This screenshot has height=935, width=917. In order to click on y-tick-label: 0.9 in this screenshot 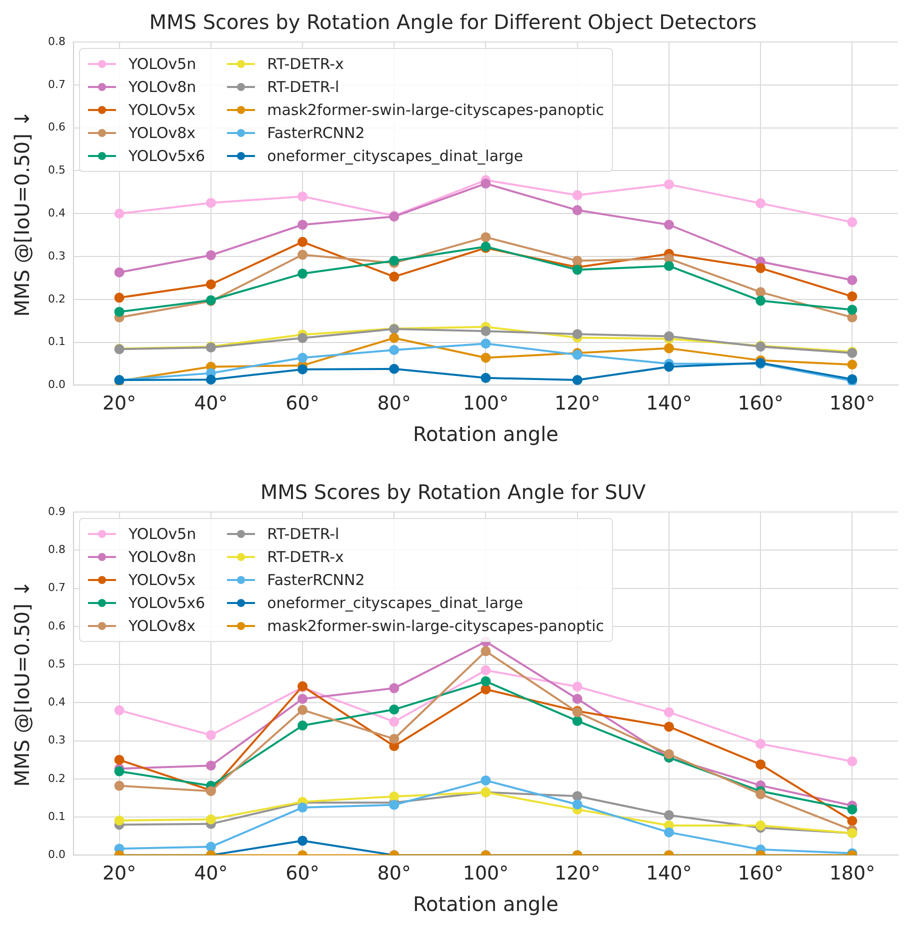, I will do `click(57, 511)`.